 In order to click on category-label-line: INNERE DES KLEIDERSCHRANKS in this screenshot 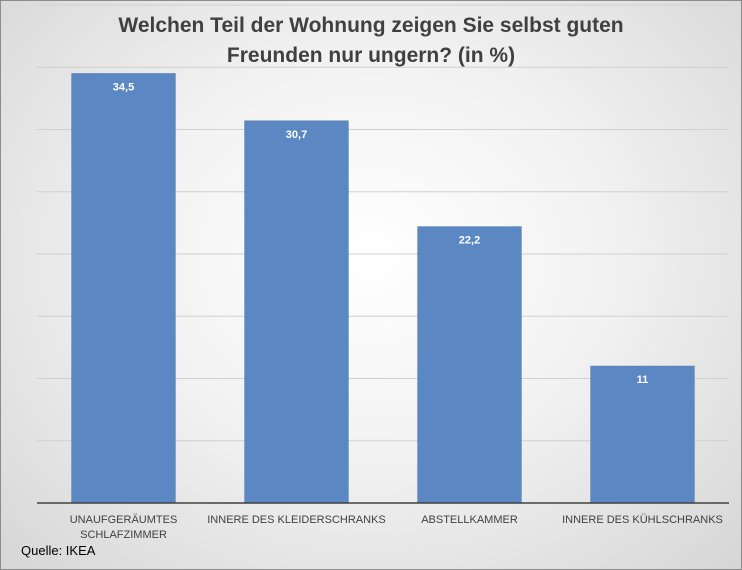, I will do `click(296, 520)`.